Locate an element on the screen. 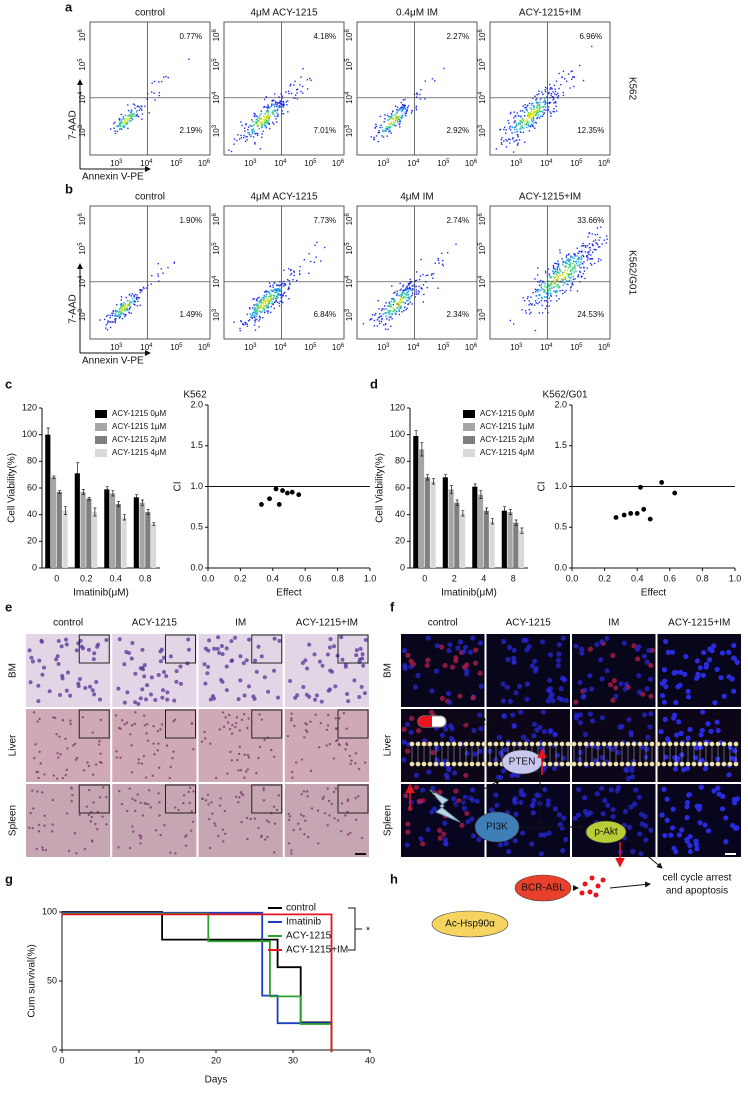 This screenshot has width=748, height=1096. log-tick-label: 105 is located at coordinates (217, 248).